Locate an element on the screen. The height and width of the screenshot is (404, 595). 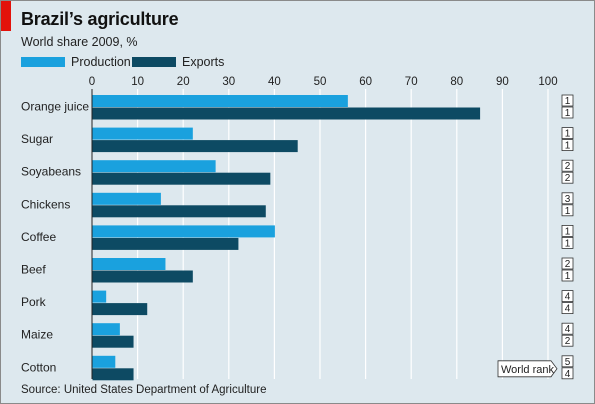
x-tick-label: 80 is located at coordinates (456, 82).